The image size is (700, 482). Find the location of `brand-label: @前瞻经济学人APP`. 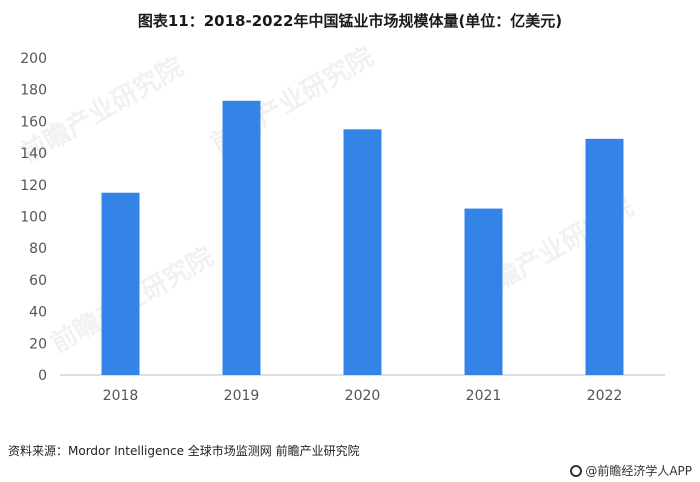

brand-label: @前瞻经济学人APP is located at coordinates (638, 471).